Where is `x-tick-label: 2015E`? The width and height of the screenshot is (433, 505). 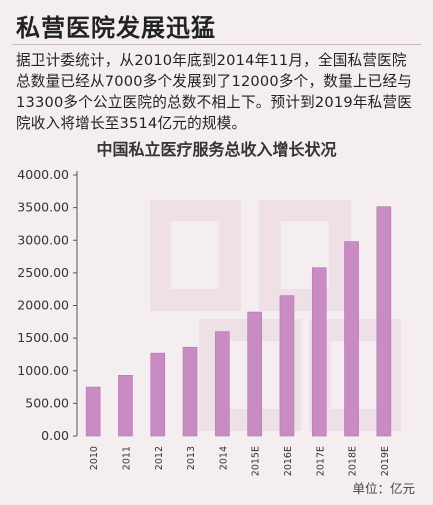 x-tick-label: 2015E is located at coordinates (256, 461).